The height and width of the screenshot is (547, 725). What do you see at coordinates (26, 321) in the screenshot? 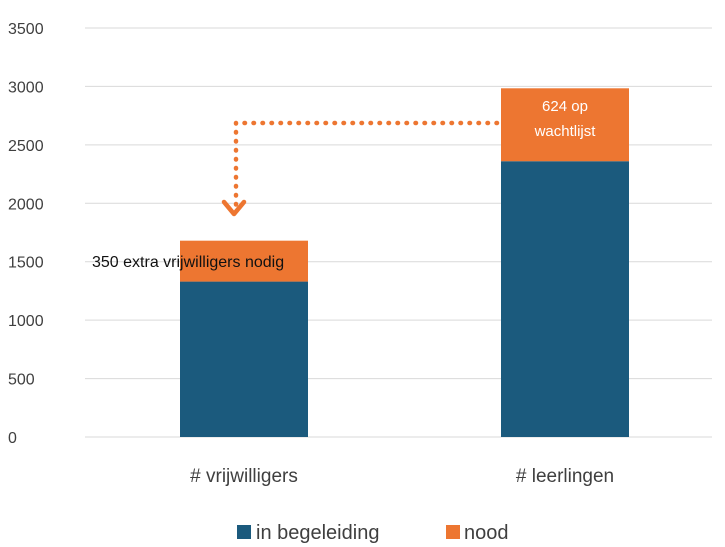
I see `y-tick-label-1000: 1000` at bounding box center [26, 321].